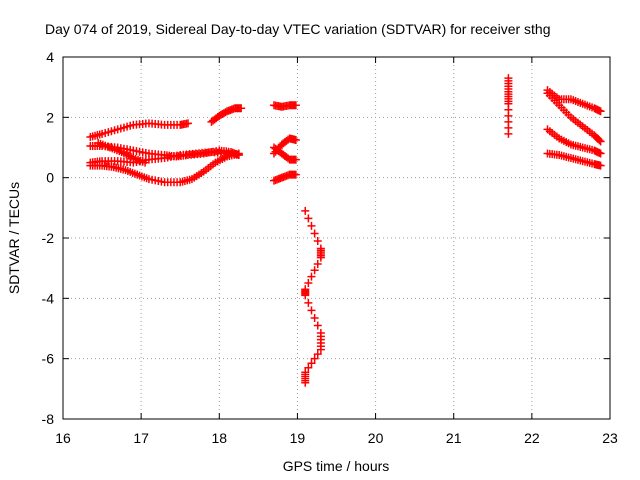 This screenshot has height=480, width=640. What do you see at coordinates (600, 165) in the screenshot?
I see `data-point-track-o` at bounding box center [600, 165].